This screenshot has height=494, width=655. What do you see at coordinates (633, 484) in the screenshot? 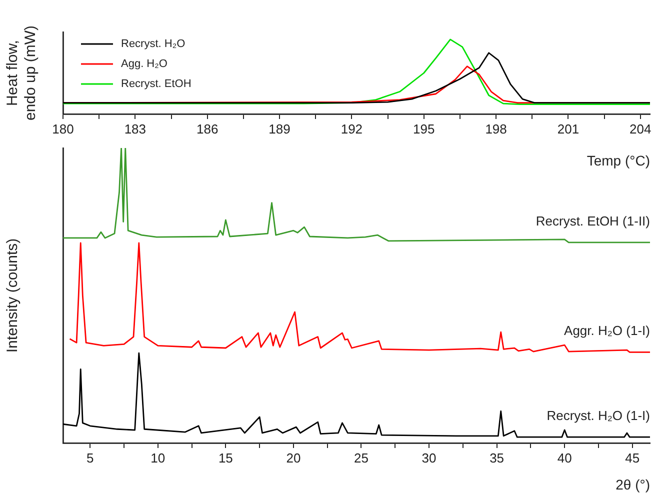
I see `x-axis-title: 2θ (°)` at bounding box center [633, 484].